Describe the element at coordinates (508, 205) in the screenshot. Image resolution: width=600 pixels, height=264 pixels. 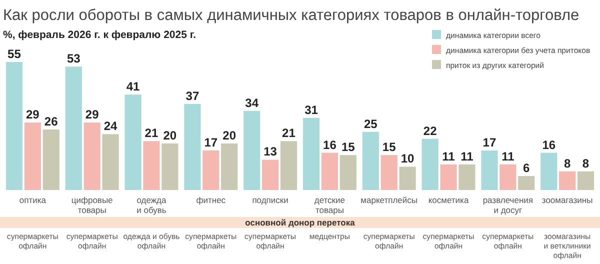
I see `x-tick-label: развлечения и досуг` at that location.